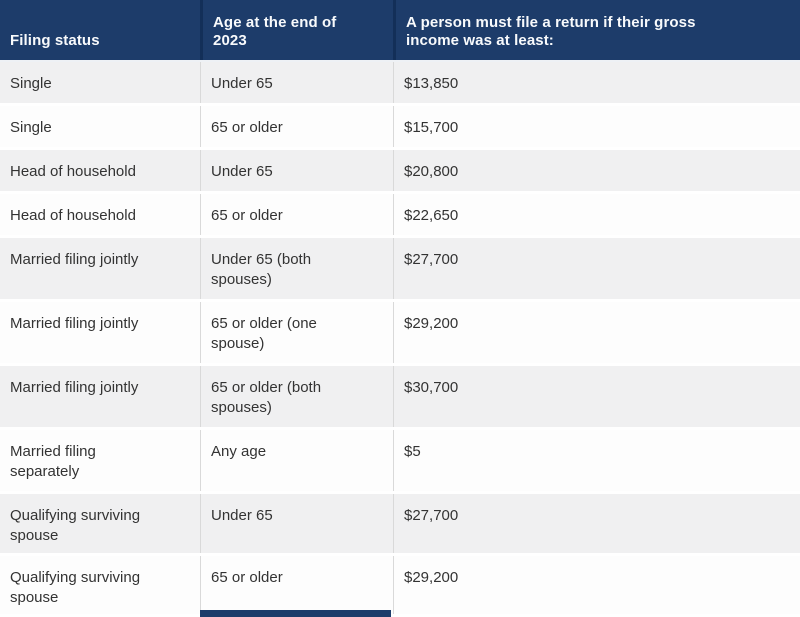 Image resolution: width=800 pixels, height=617 pixels. I want to click on cell-income: $5, so click(596, 460).